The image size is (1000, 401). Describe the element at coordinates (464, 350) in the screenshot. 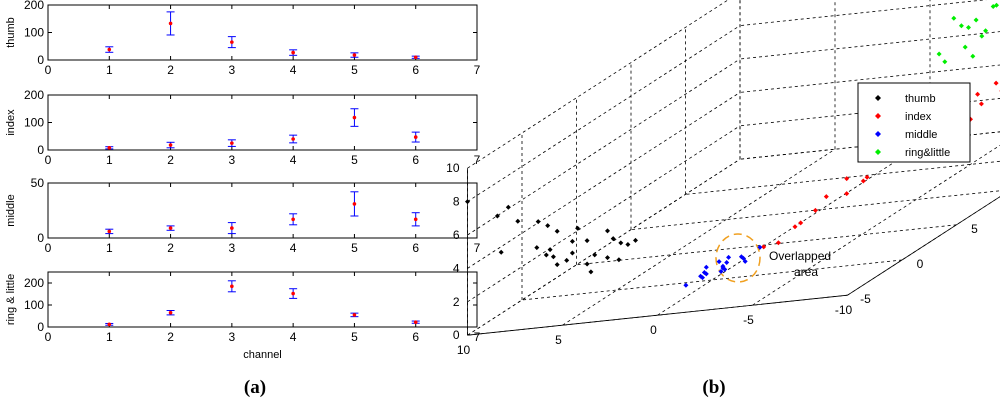

I see `x-tick-label: 10` at that location.